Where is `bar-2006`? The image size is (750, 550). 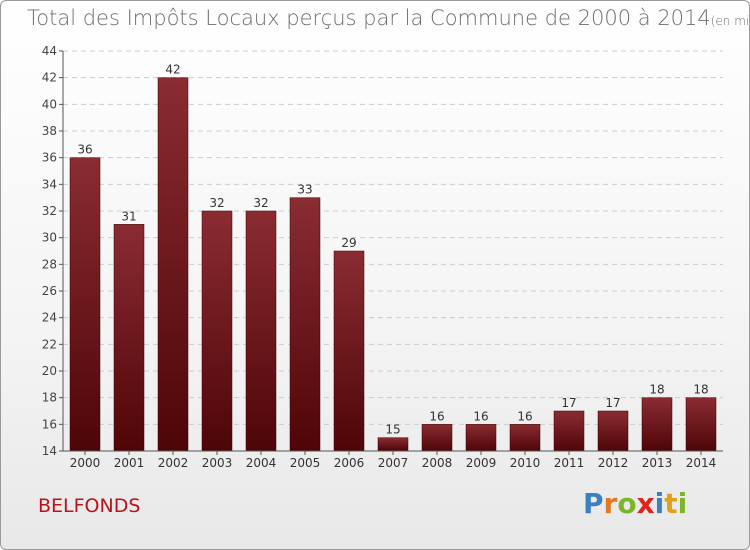
bar-2006 is located at coordinates (349, 351).